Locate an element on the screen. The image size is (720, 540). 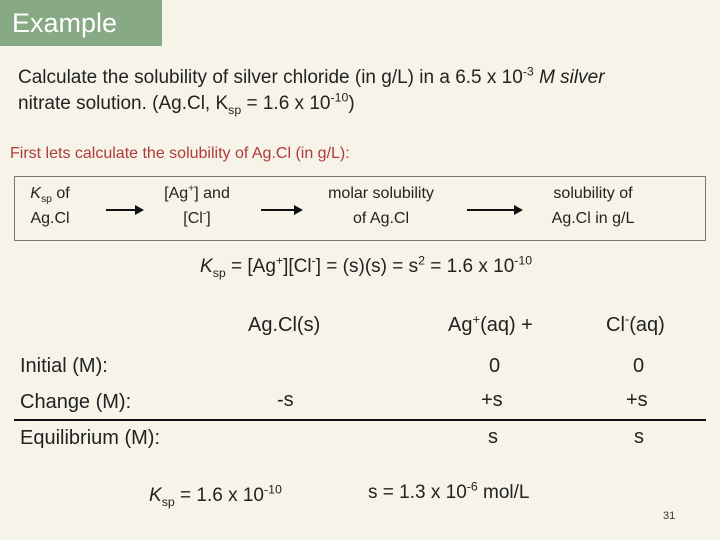
ice-change-label: Change (M): is located at coordinates (76, 402).